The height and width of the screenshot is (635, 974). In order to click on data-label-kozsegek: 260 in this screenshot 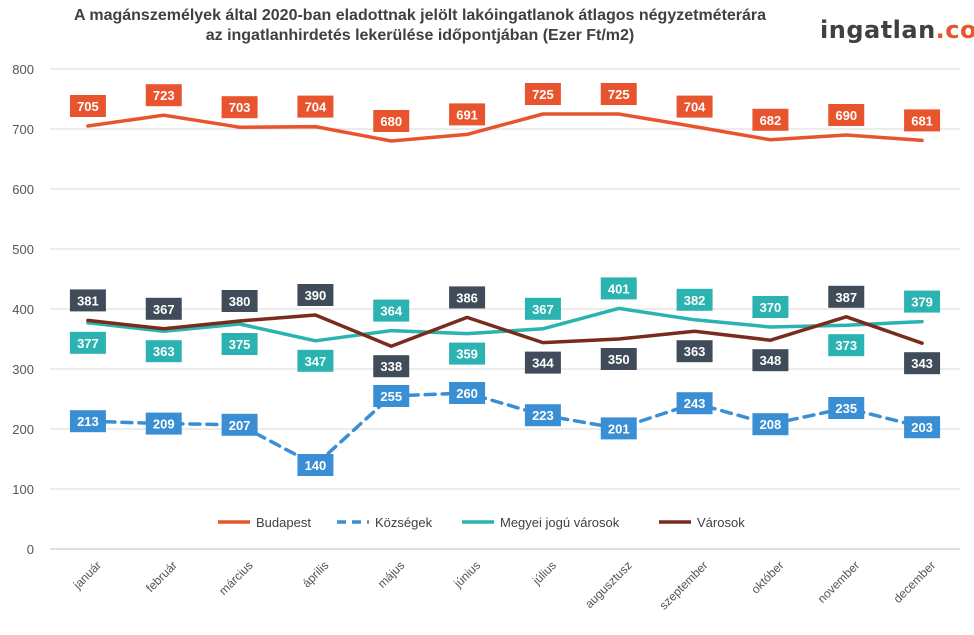, I will do `click(467, 393)`.